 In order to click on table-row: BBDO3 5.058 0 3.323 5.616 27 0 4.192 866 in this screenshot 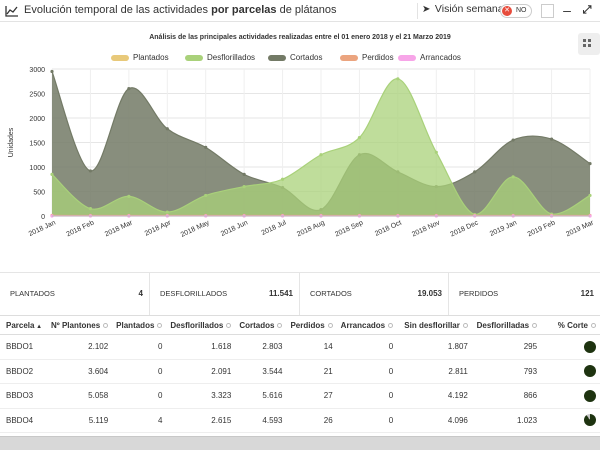, I will do `click(300, 396)`.